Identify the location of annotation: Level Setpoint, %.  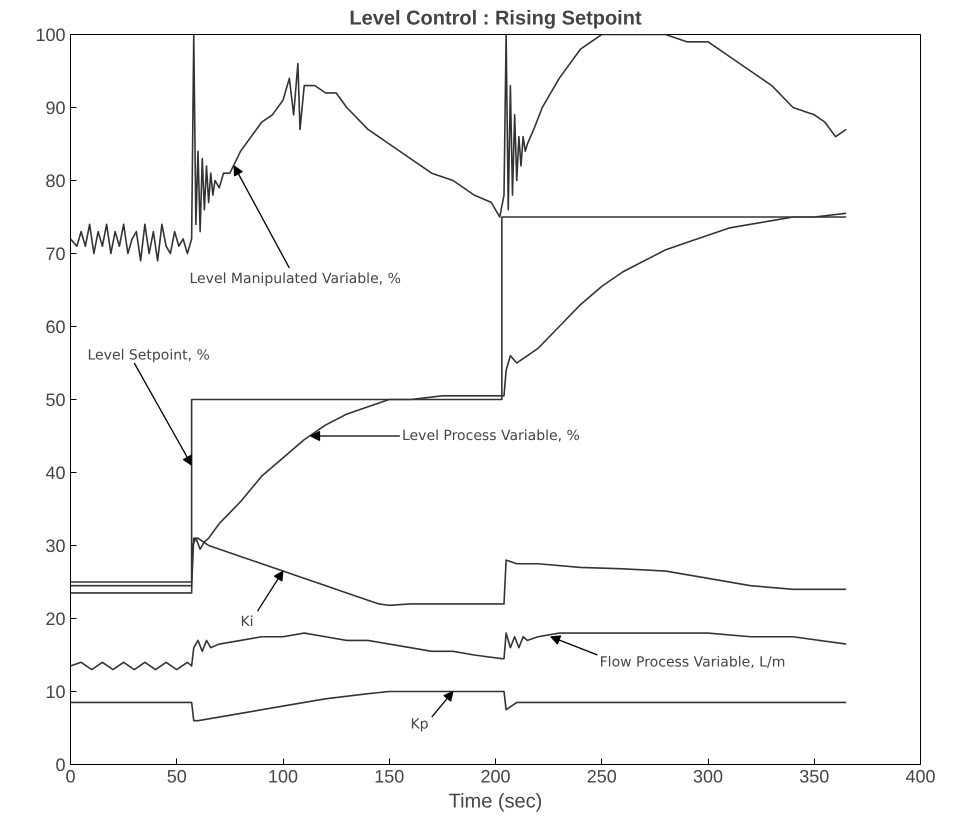
(149, 356).